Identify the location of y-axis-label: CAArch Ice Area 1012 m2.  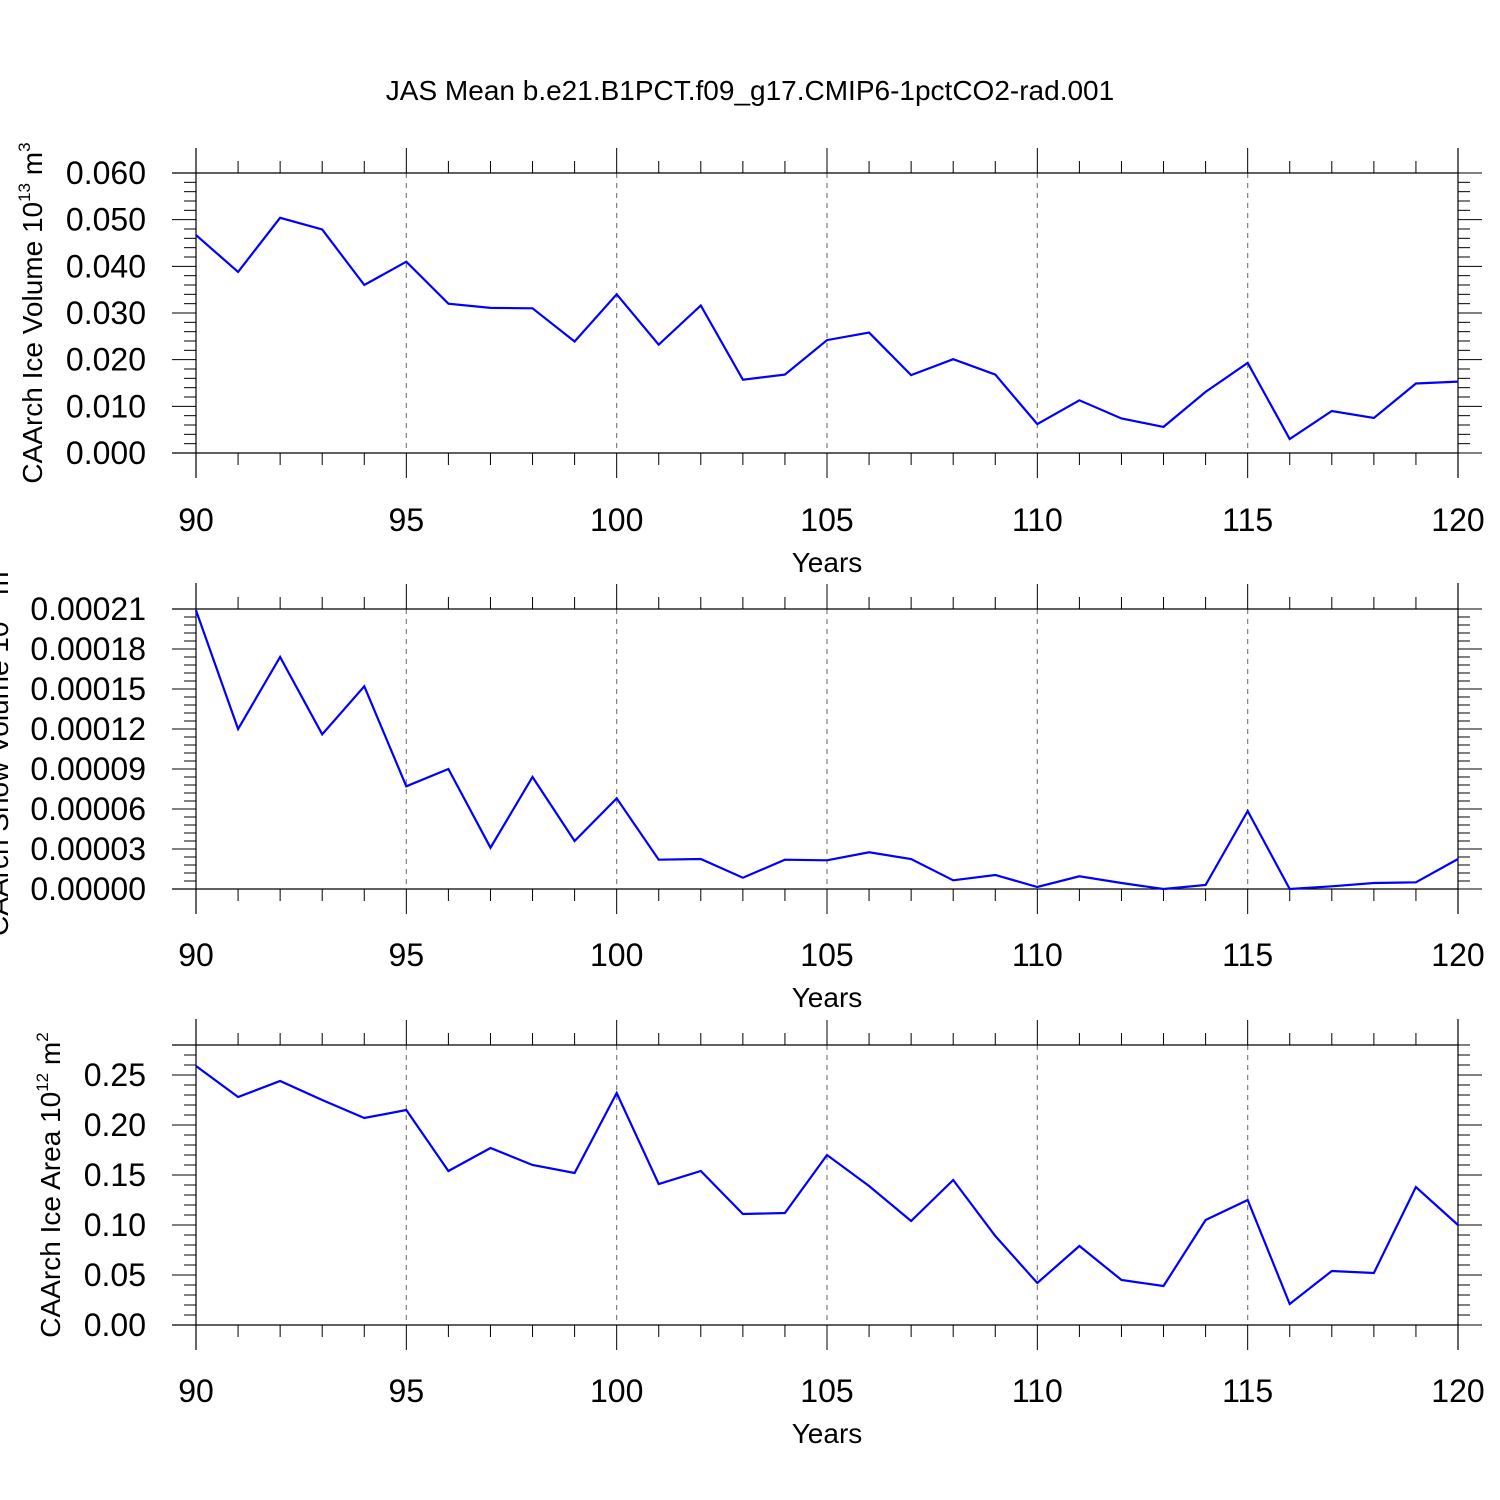
(49, 1184).